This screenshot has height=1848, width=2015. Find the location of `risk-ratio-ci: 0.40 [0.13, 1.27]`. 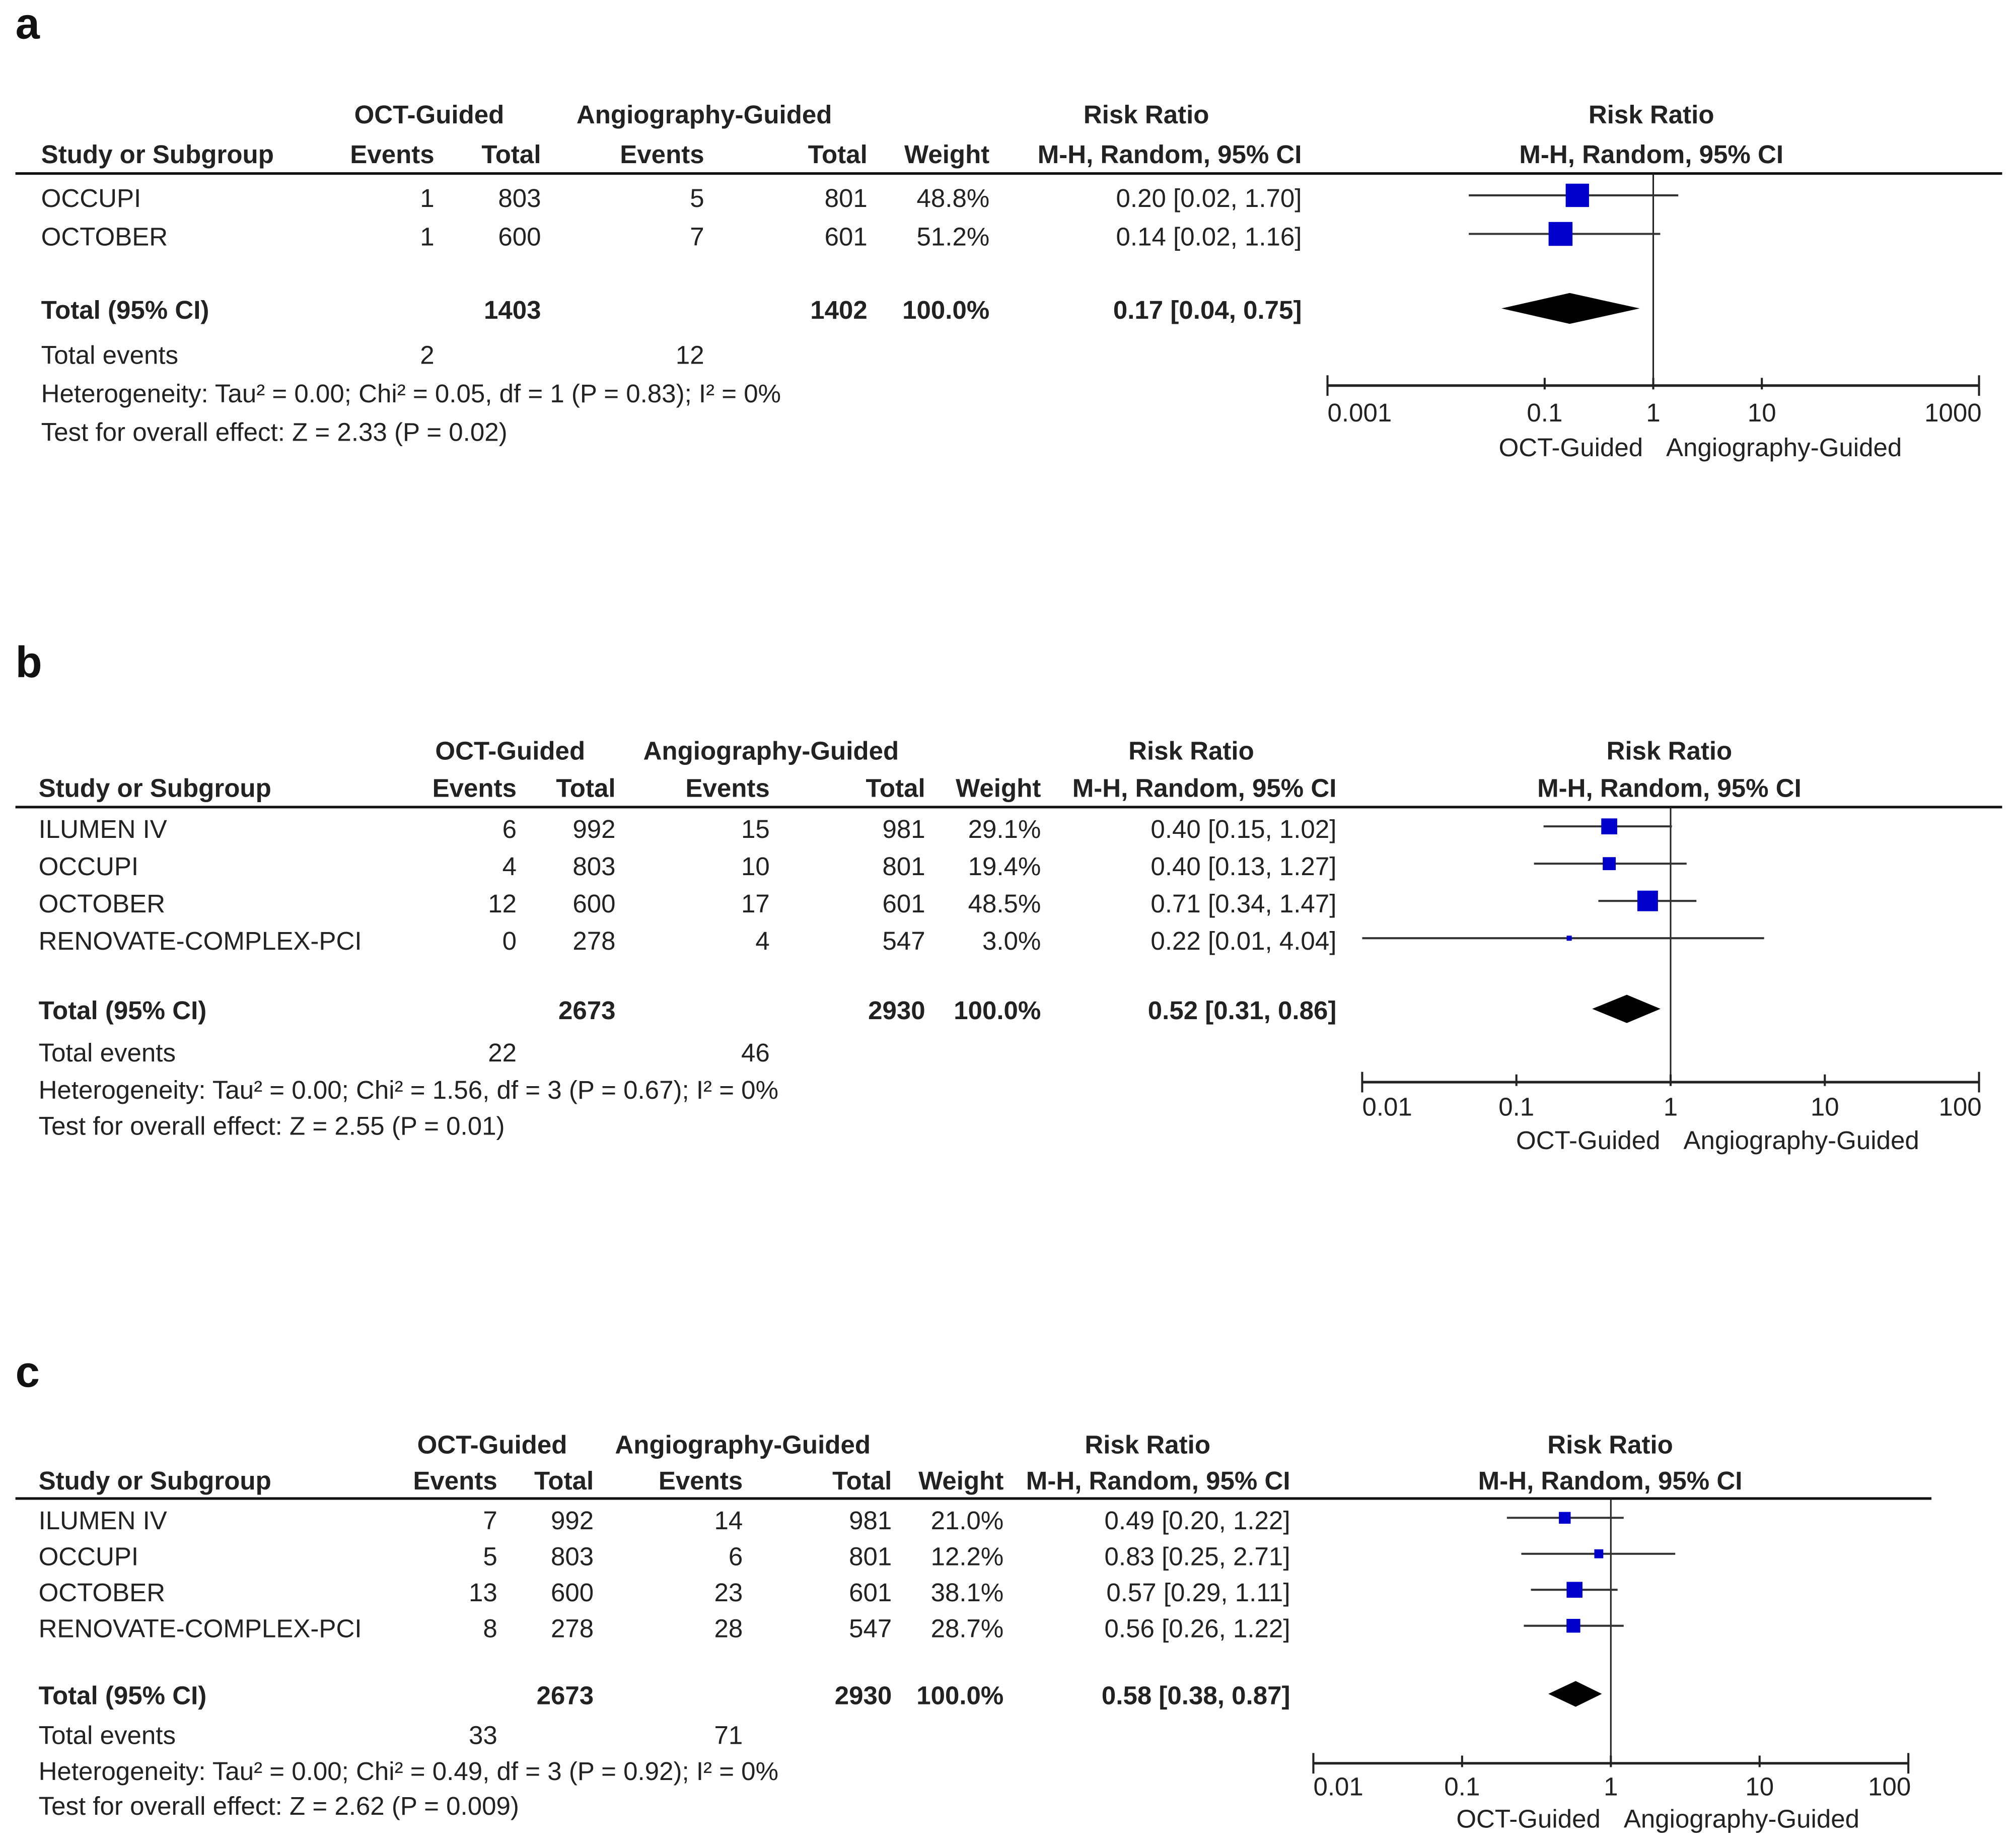

risk-ratio-ci: 0.40 [0.13, 1.27] is located at coordinates (1243, 867).